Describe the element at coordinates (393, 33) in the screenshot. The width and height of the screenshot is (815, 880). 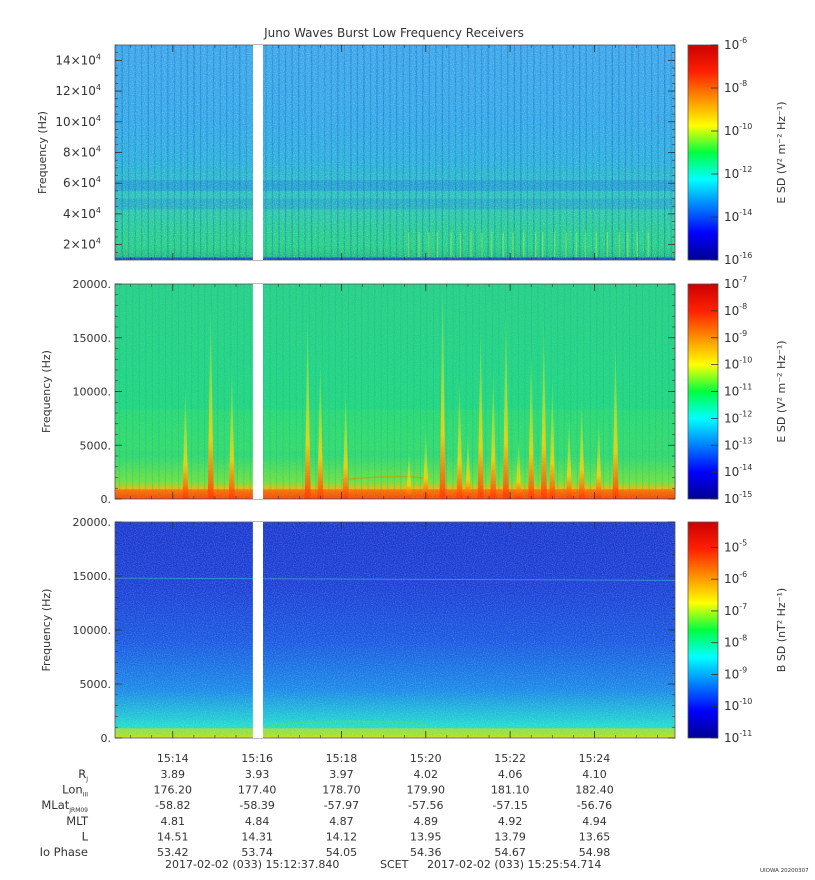
I see `figure-title: Juno Waves Burst Low Frequency Receivers` at that location.